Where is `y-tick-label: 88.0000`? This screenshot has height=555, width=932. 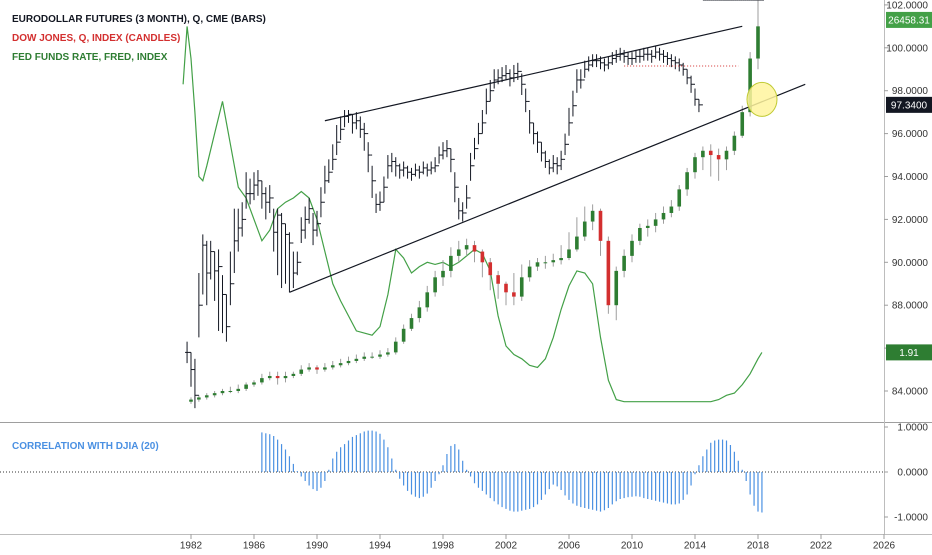 y-tick-label: 88.0000 is located at coordinates (910, 306).